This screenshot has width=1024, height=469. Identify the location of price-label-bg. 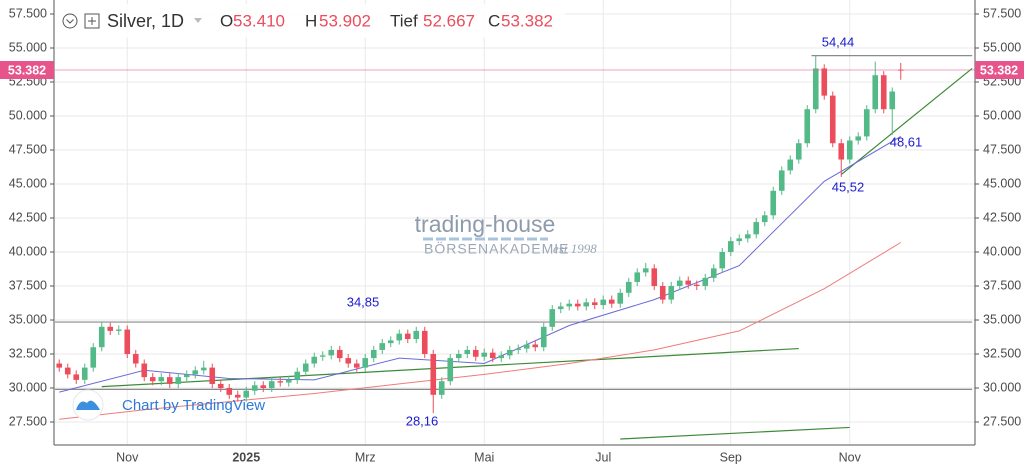
(999, 70).